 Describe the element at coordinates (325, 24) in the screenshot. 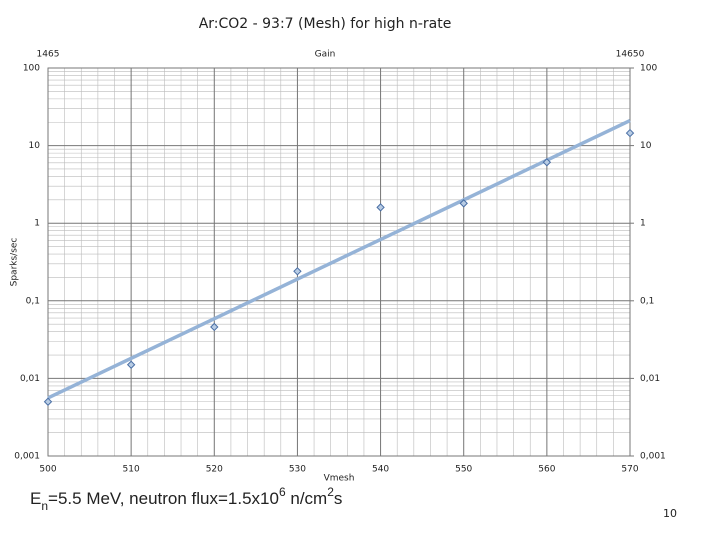

I see `chart-title: Ar:CO2 - 93:7 (Mesh) for high n-rate` at that location.